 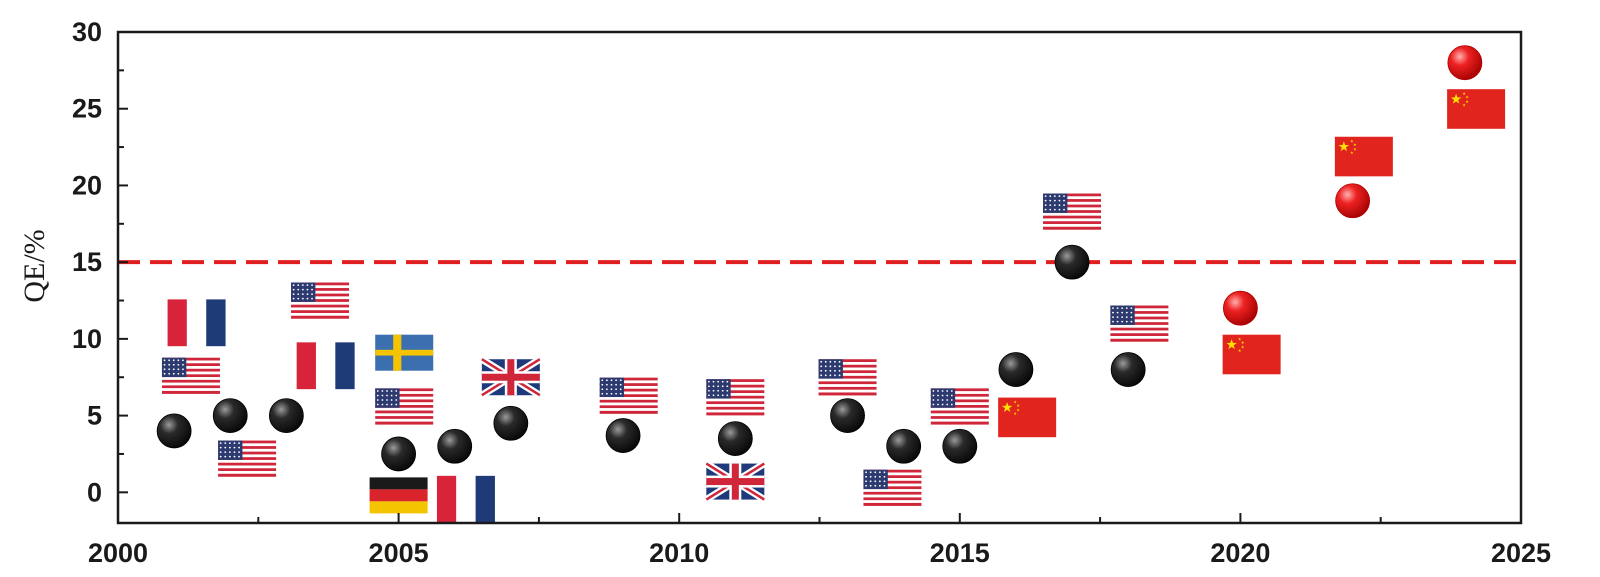 I want to click on y-tick-label: 25, so click(x=87, y=109).